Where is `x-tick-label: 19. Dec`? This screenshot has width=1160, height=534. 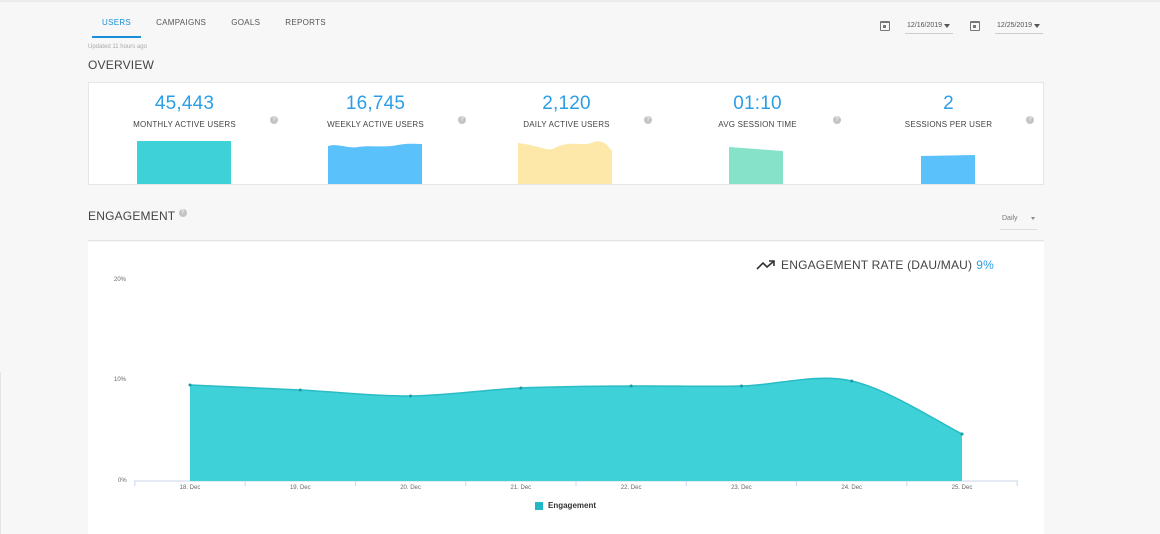 x-tick-label: 19. Dec is located at coordinates (300, 488).